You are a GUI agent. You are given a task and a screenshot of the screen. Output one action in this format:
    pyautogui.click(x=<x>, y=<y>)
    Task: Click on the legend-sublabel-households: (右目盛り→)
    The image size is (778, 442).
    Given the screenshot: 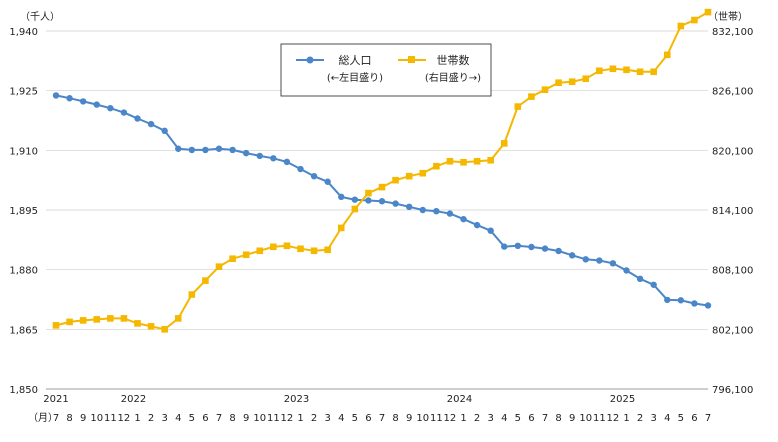 What is the action you would take?
    pyautogui.click(x=453, y=77)
    